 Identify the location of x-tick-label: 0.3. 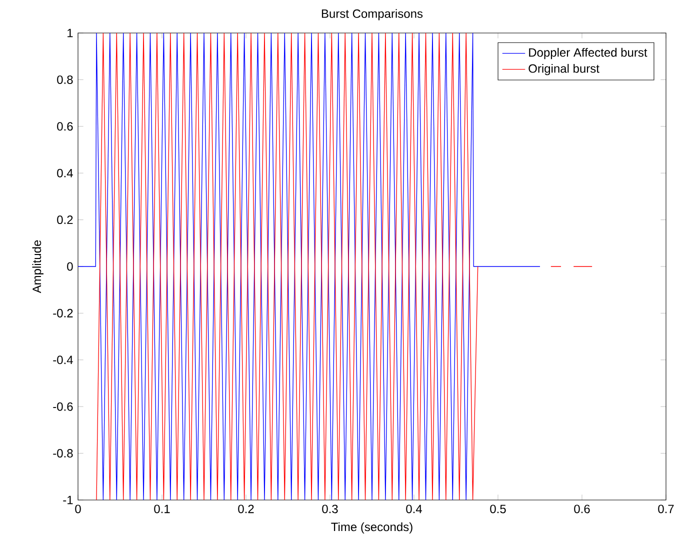
(330, 509).